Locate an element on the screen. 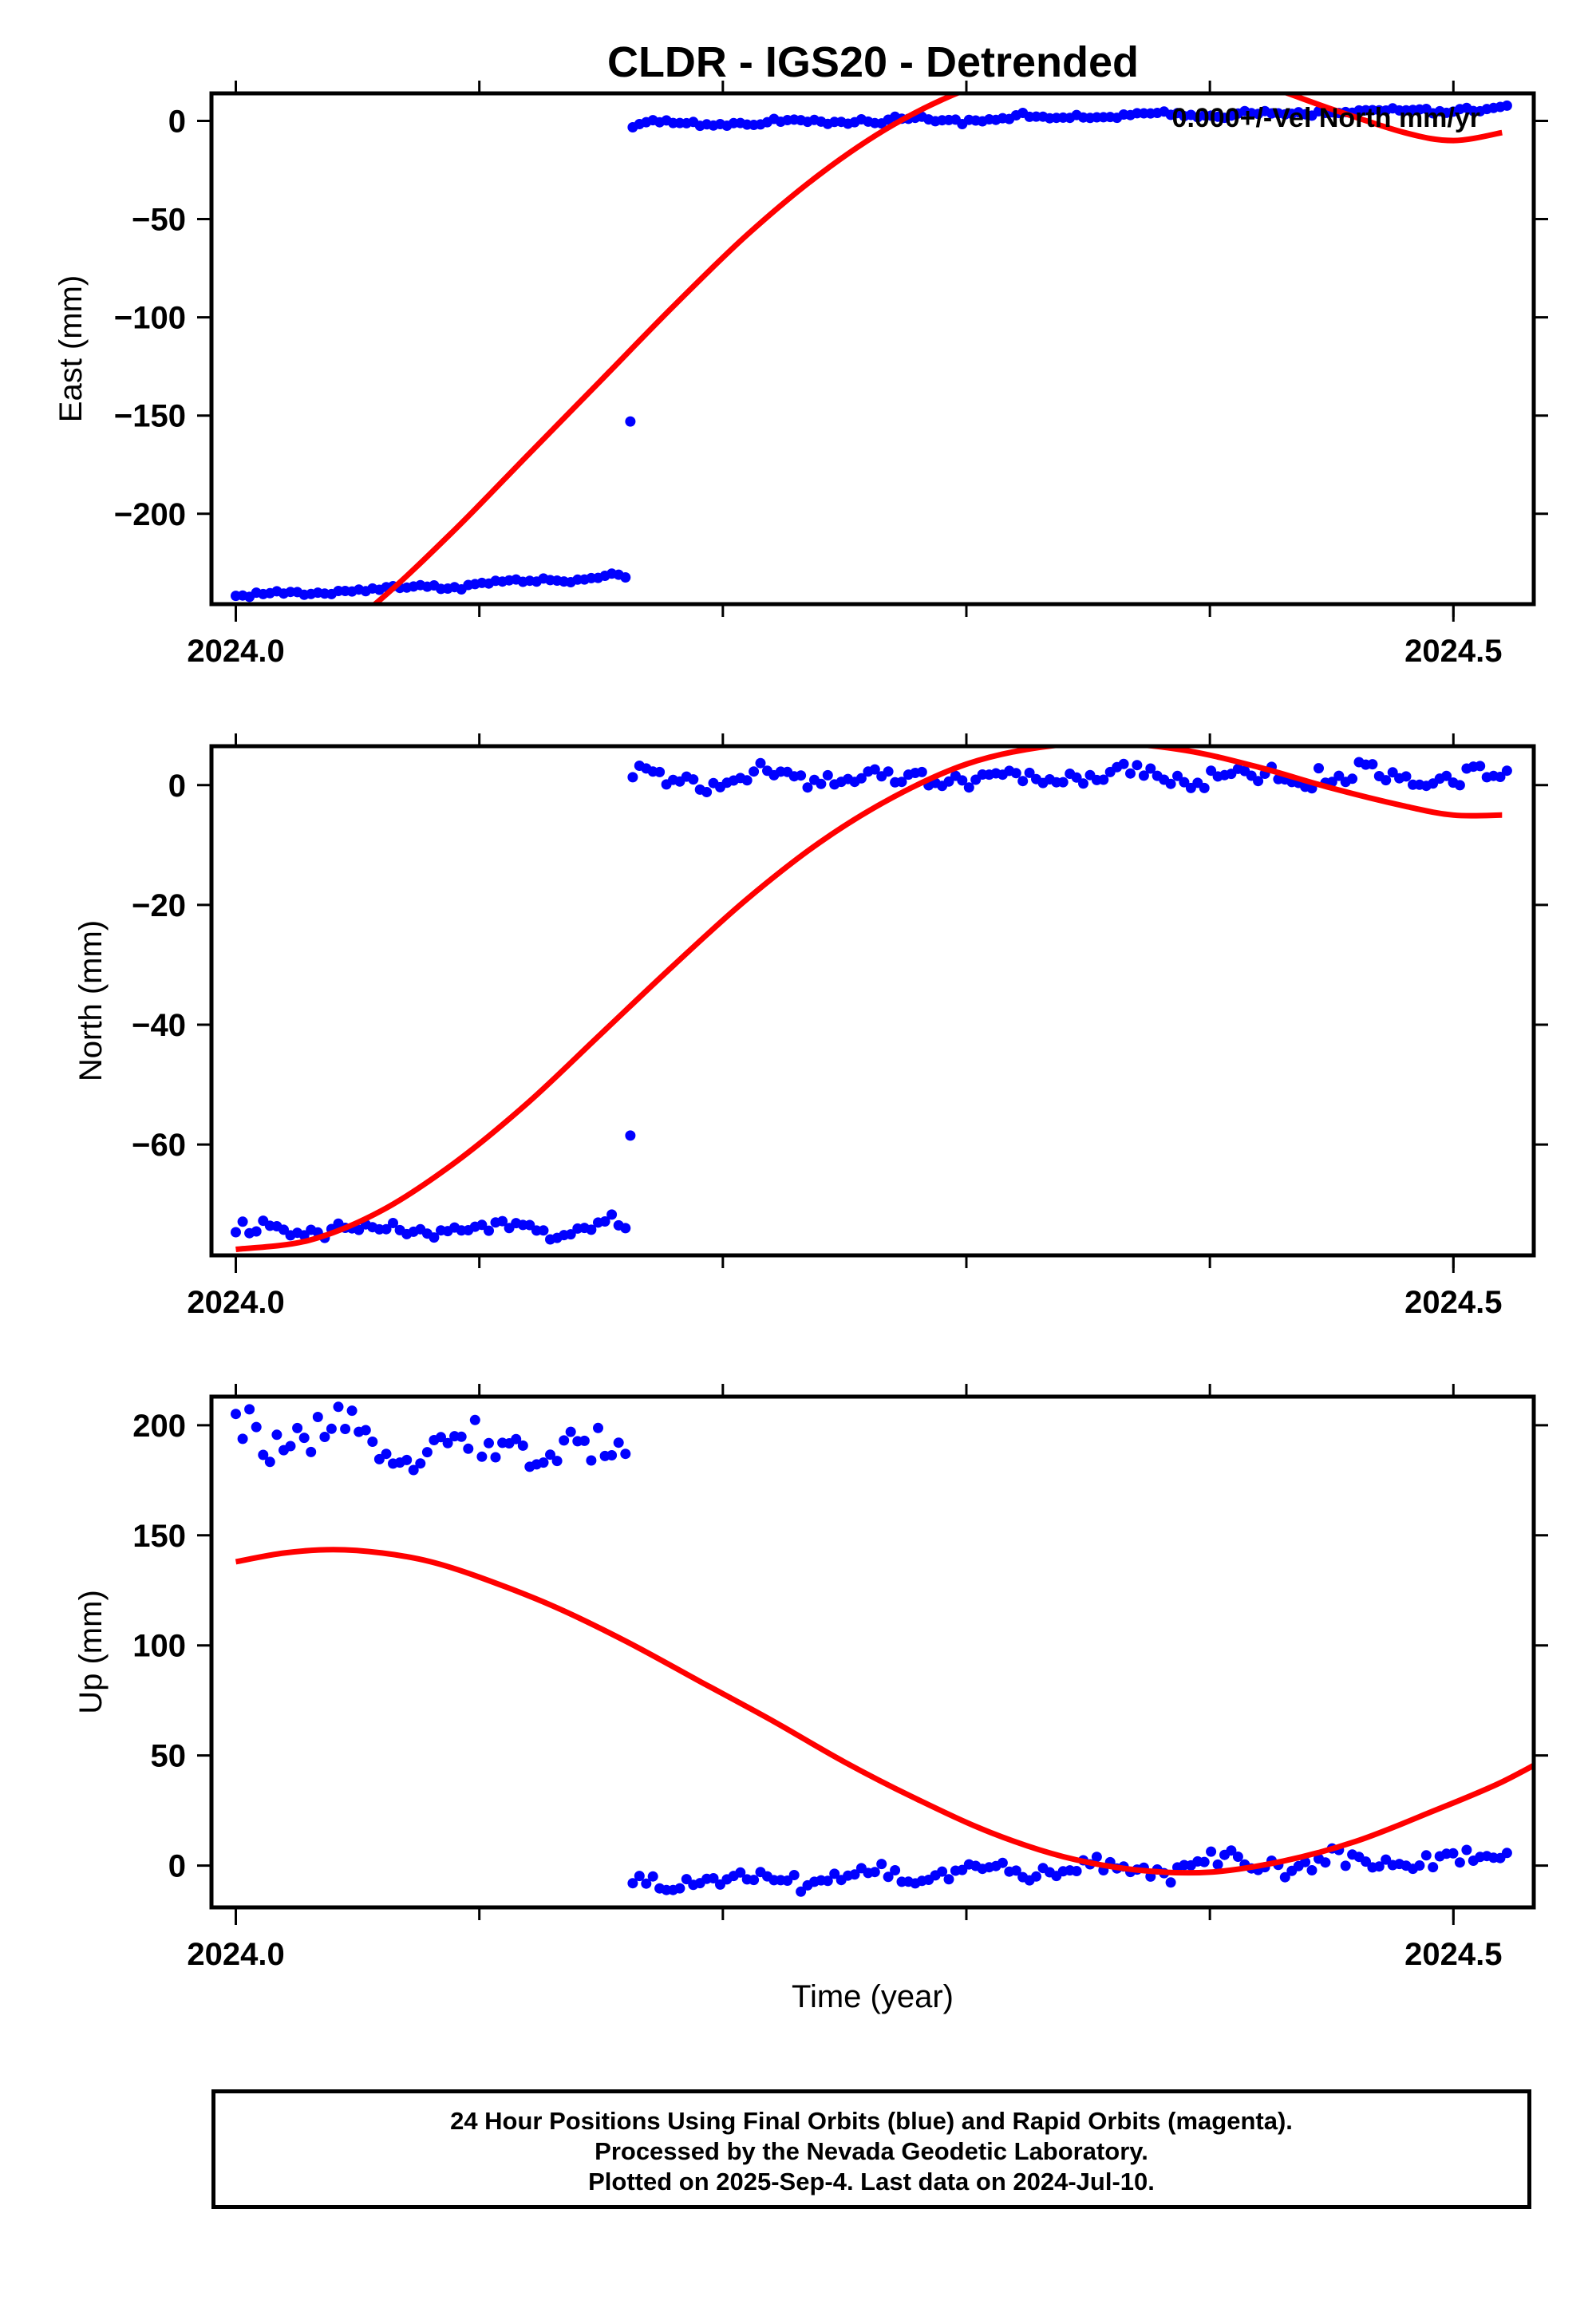  y-tick-label: −60 is located at coordinates (159, 1145).